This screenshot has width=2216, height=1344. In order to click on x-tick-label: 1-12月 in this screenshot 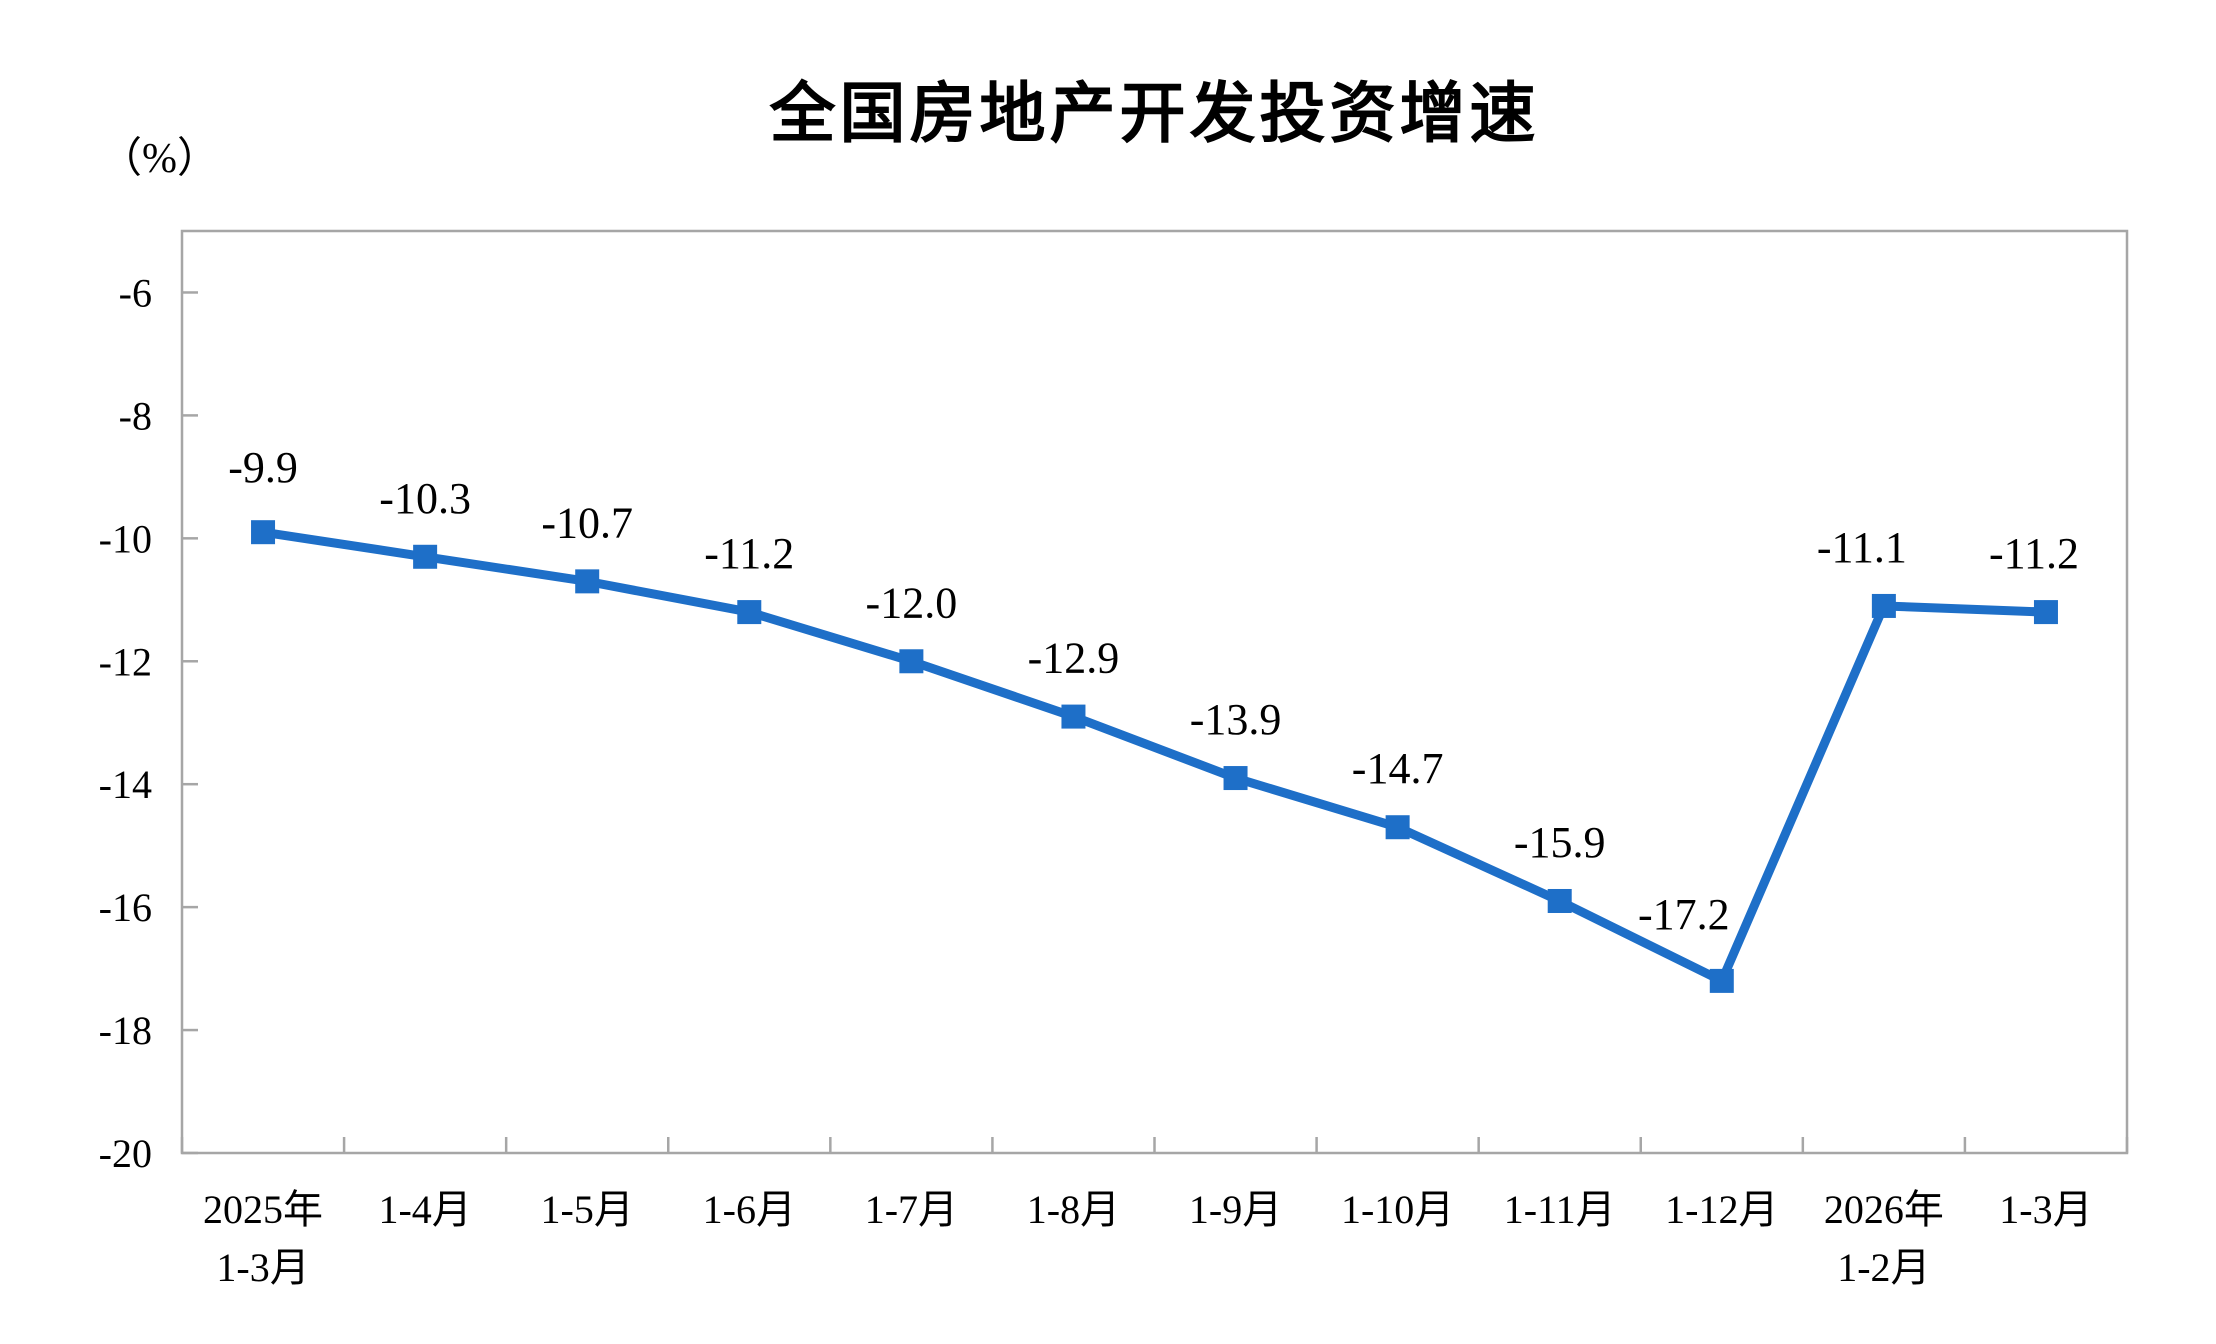, I will do `click(1721, 1209)`.